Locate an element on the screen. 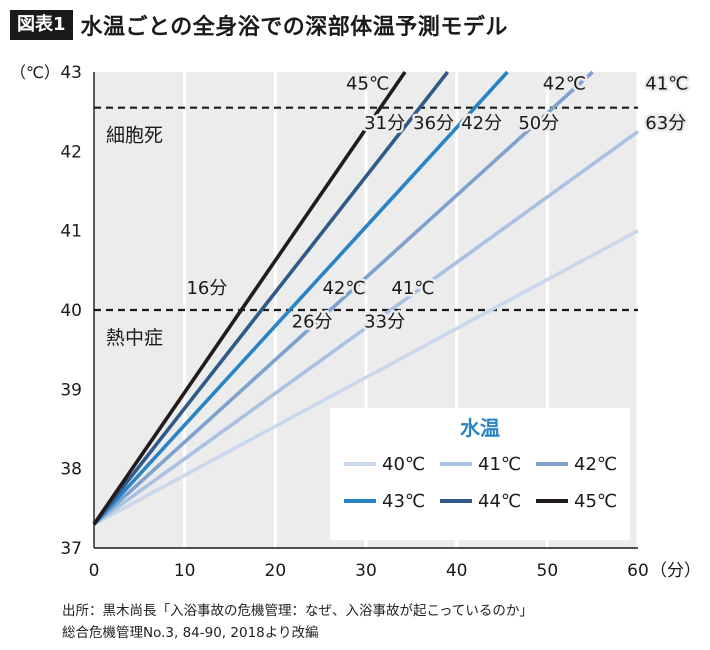 The width and height of the screenshot is (710, 650). x-tick-label-40: 40 is located at coordinates (457, 571).